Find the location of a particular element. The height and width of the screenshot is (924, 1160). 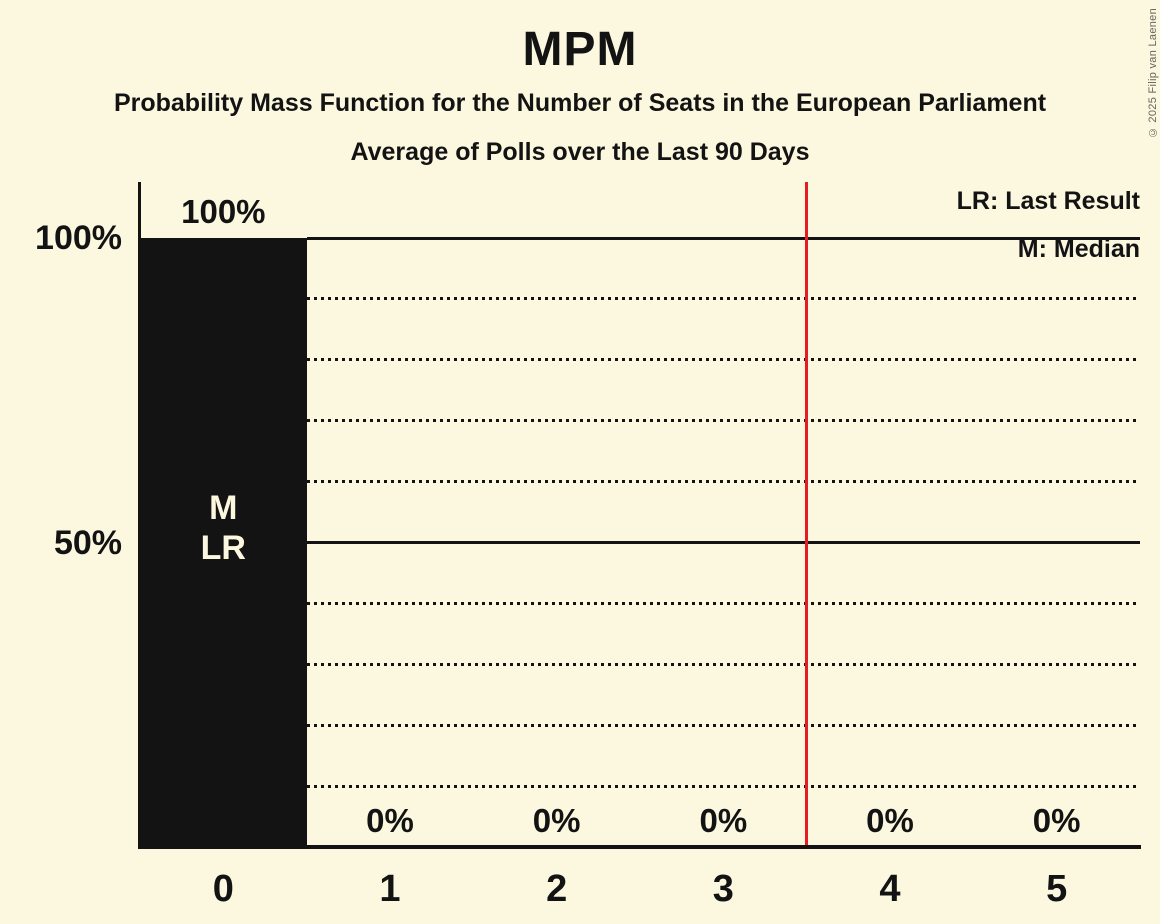

gridline-solid-50pct is located at coordinates (723, 542).